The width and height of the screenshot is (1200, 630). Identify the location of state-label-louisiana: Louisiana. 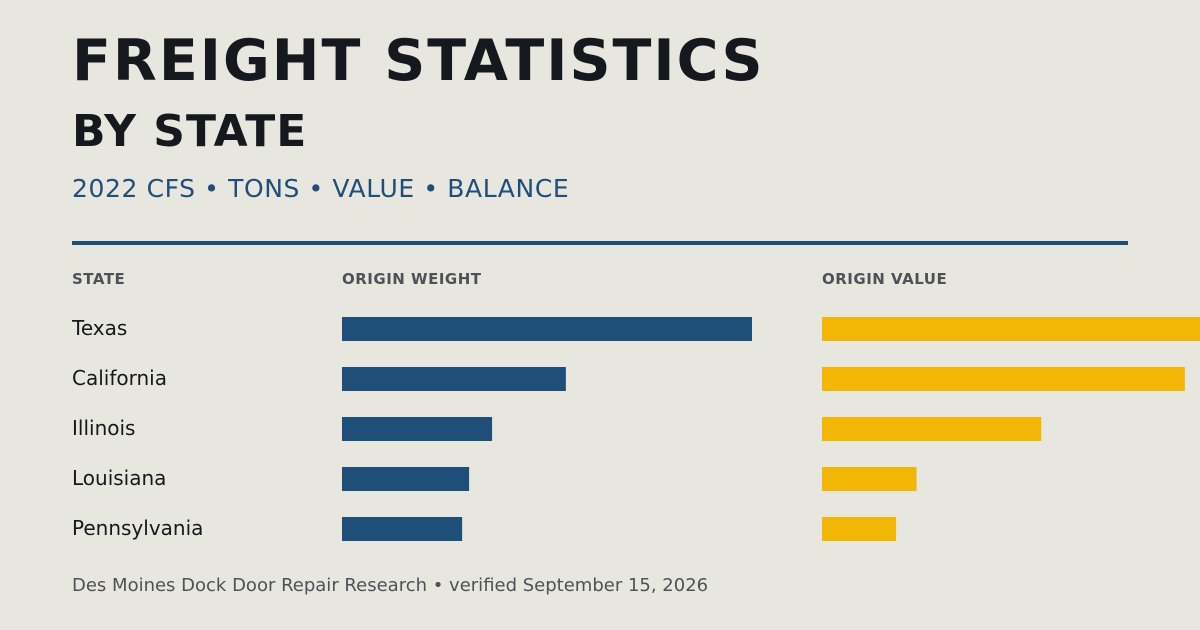
(119, 478).